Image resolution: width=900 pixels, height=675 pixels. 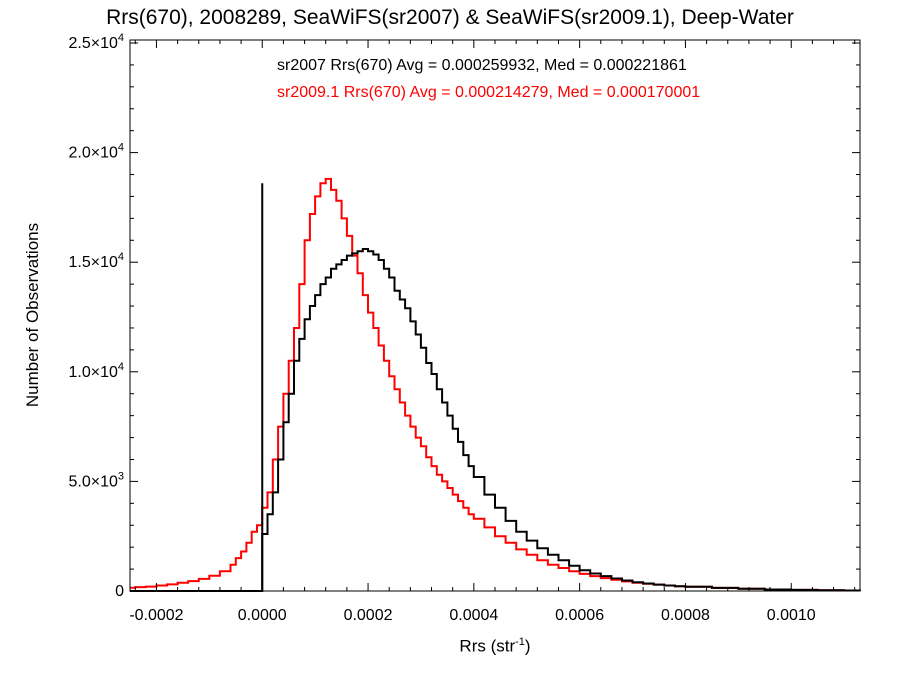 What do you see at coordinates (487, 646) in the screenshot?
I see `x-axis-label-text: Rrs (str` at bounding box center [487, 646].